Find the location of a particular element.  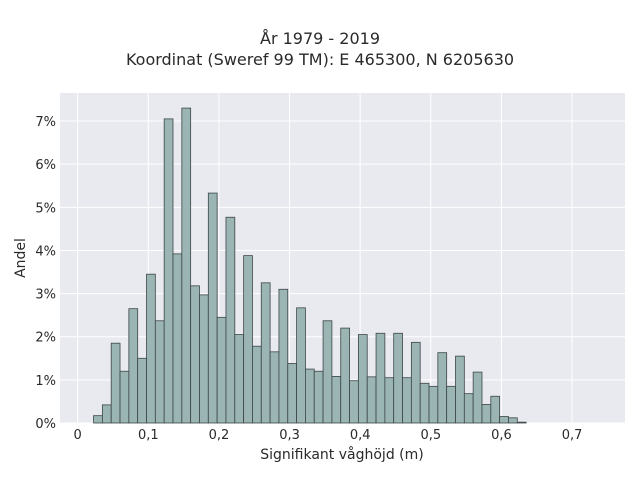

x-tick-label: 0,7 is located at coordinates (572, 435).